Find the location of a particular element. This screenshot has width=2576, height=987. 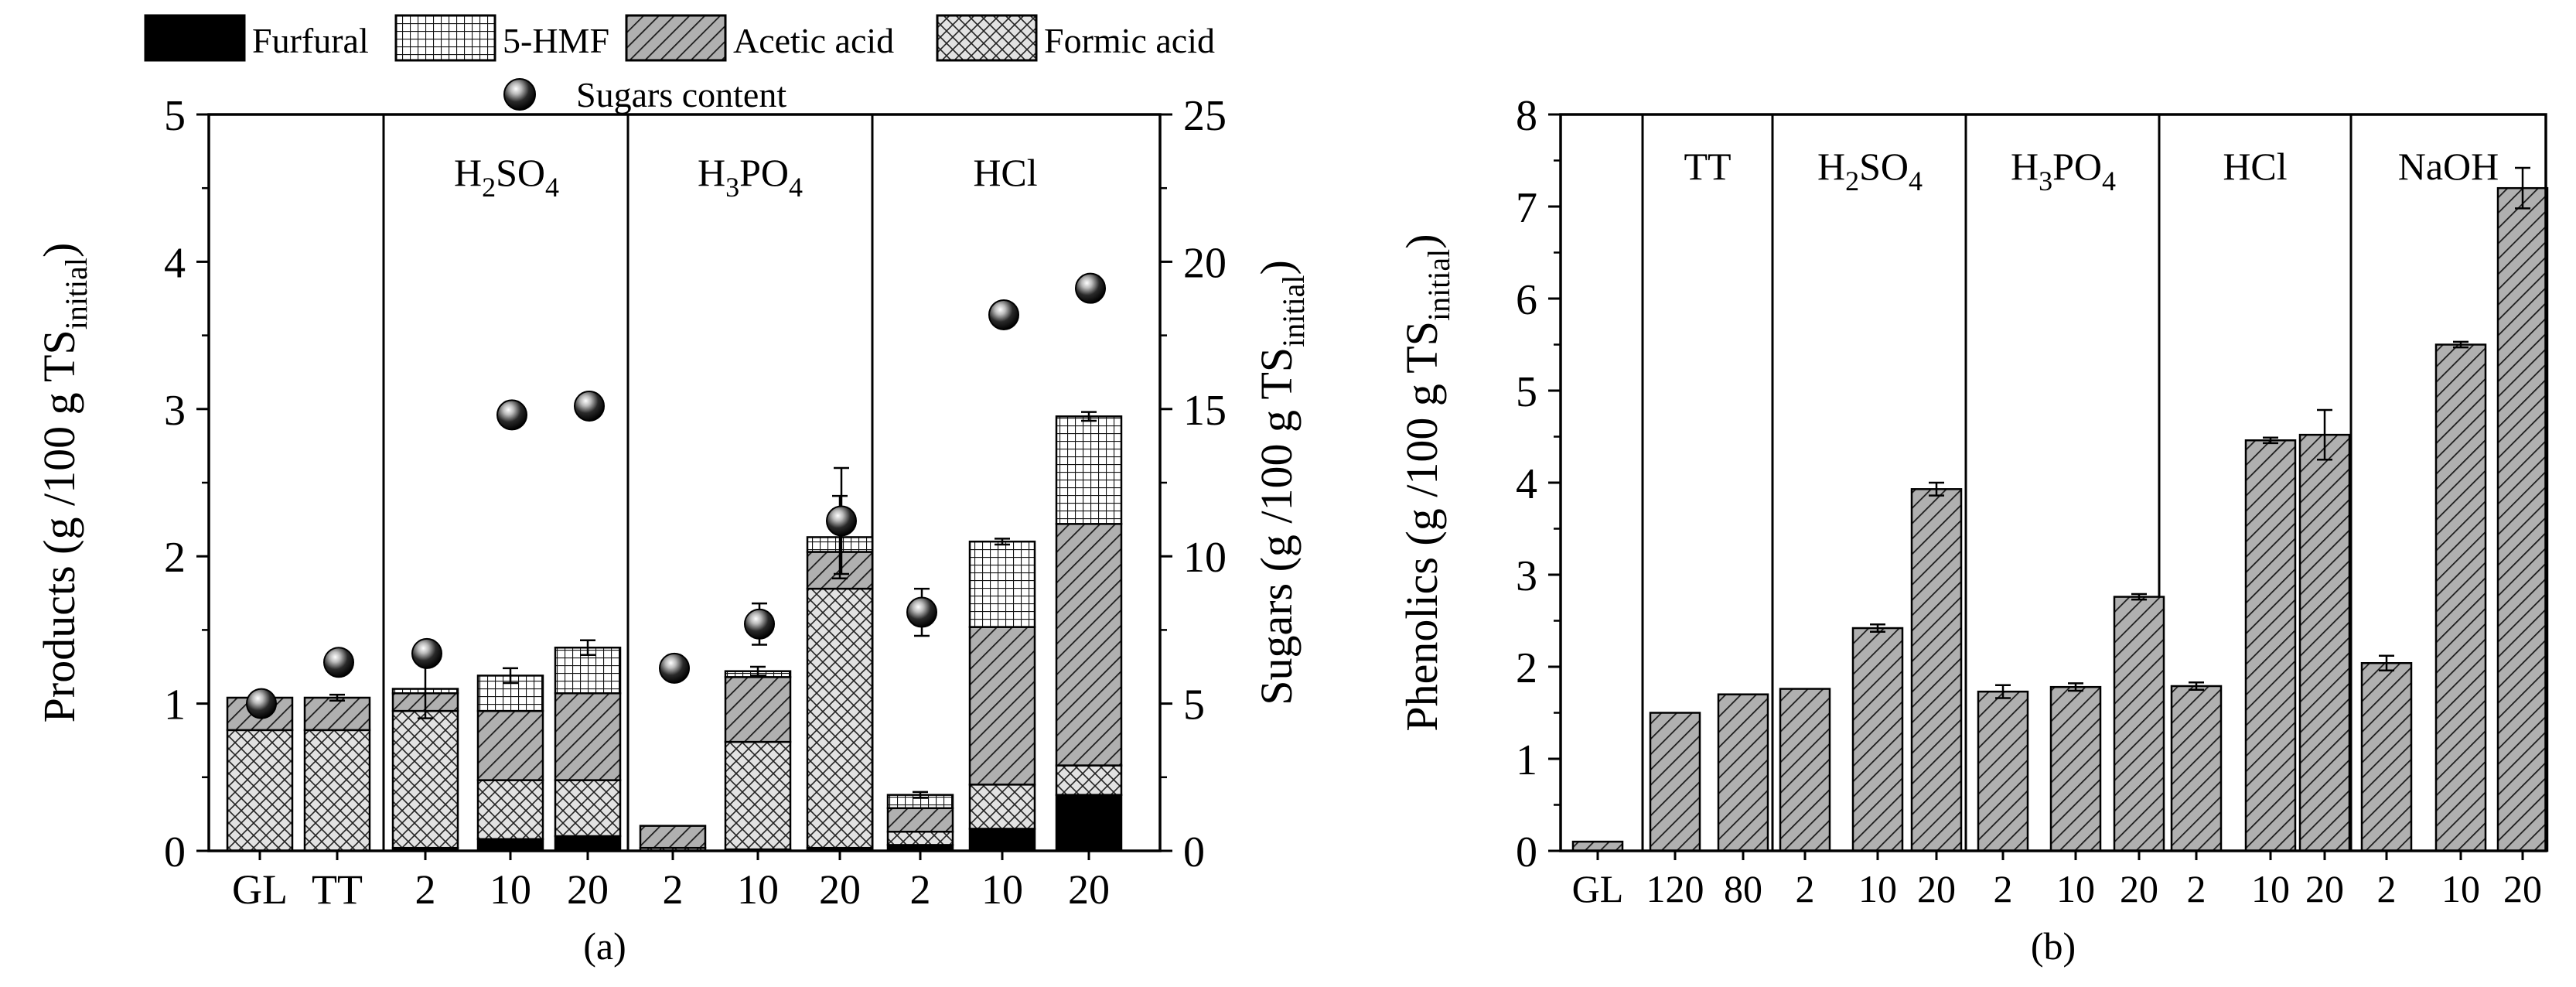

y2-tick-label-a-3: 15 is located at coordinates (1205, 411).